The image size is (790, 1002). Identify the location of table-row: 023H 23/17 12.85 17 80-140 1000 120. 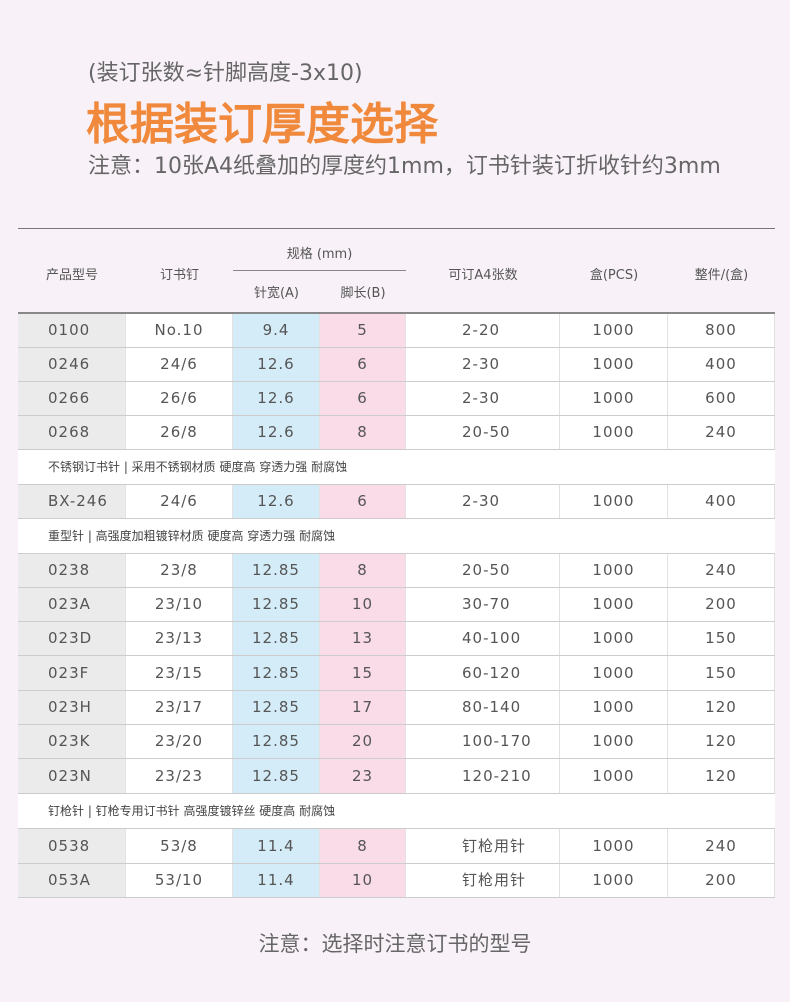
(396, 708).